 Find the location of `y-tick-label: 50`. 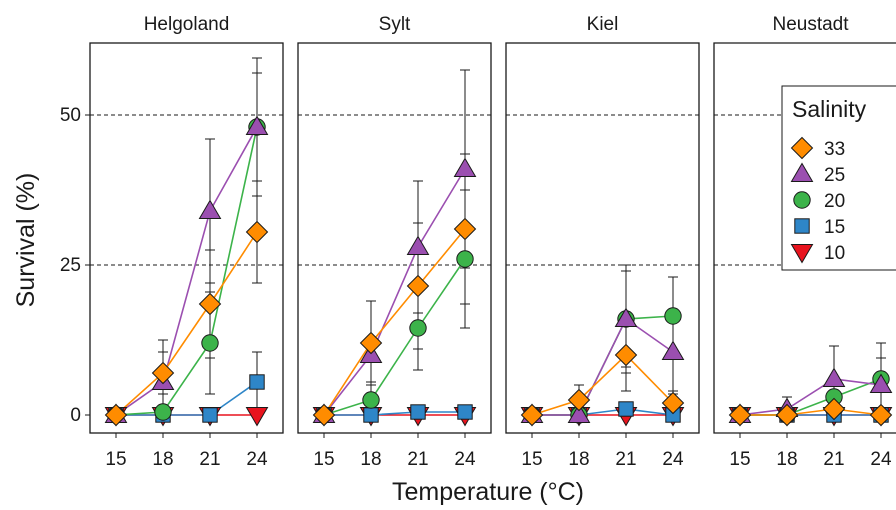

y-tick-label: 50 is located at coordinates (70, 115).